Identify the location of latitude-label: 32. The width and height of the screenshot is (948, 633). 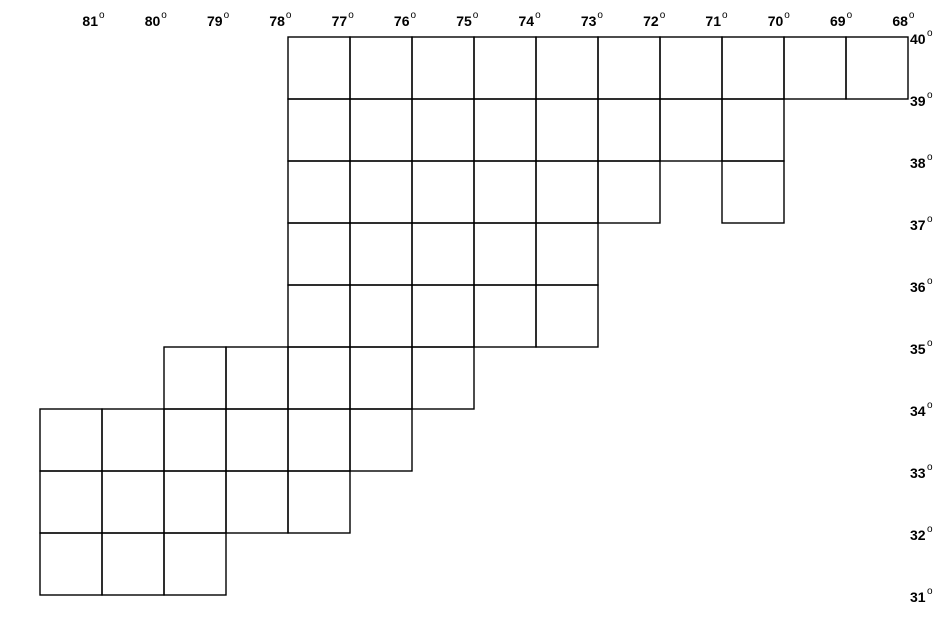
(918, 535).